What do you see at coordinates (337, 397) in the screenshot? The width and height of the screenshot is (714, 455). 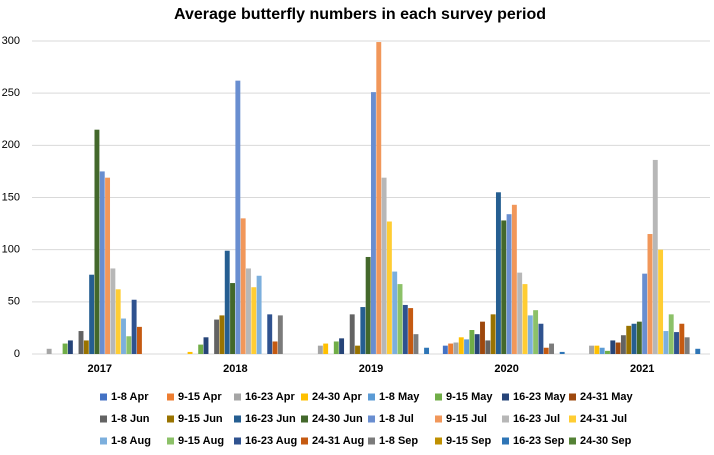 I see `legend-label: 24-30 Apr` at bounding box center [337, 397].